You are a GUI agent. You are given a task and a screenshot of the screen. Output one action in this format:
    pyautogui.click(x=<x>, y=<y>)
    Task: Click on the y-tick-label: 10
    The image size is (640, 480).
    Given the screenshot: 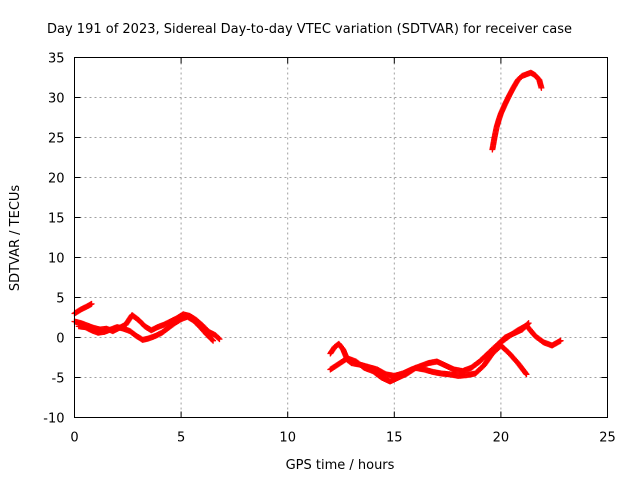 What is the action you would take?
    pyautogui.click(x=56, y=259)
    